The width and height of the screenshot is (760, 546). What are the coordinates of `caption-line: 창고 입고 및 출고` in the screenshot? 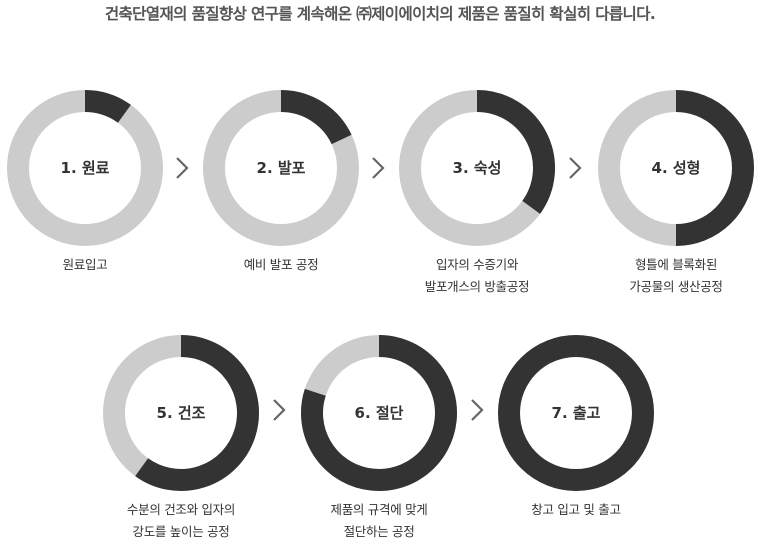 It's located at (576, 509).